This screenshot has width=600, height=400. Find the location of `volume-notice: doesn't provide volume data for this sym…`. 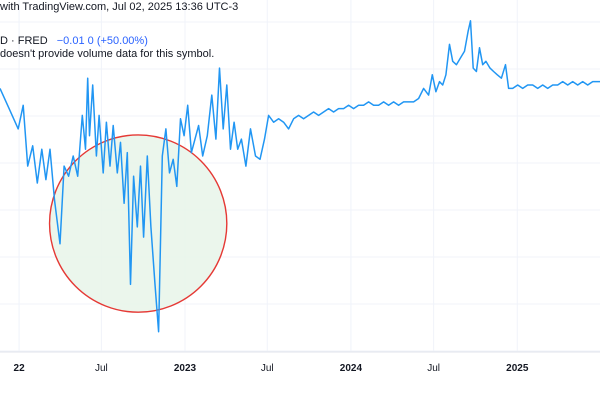

volume-notice: doesn't provide volume data for this sym… is located at coordinates (107, 54).